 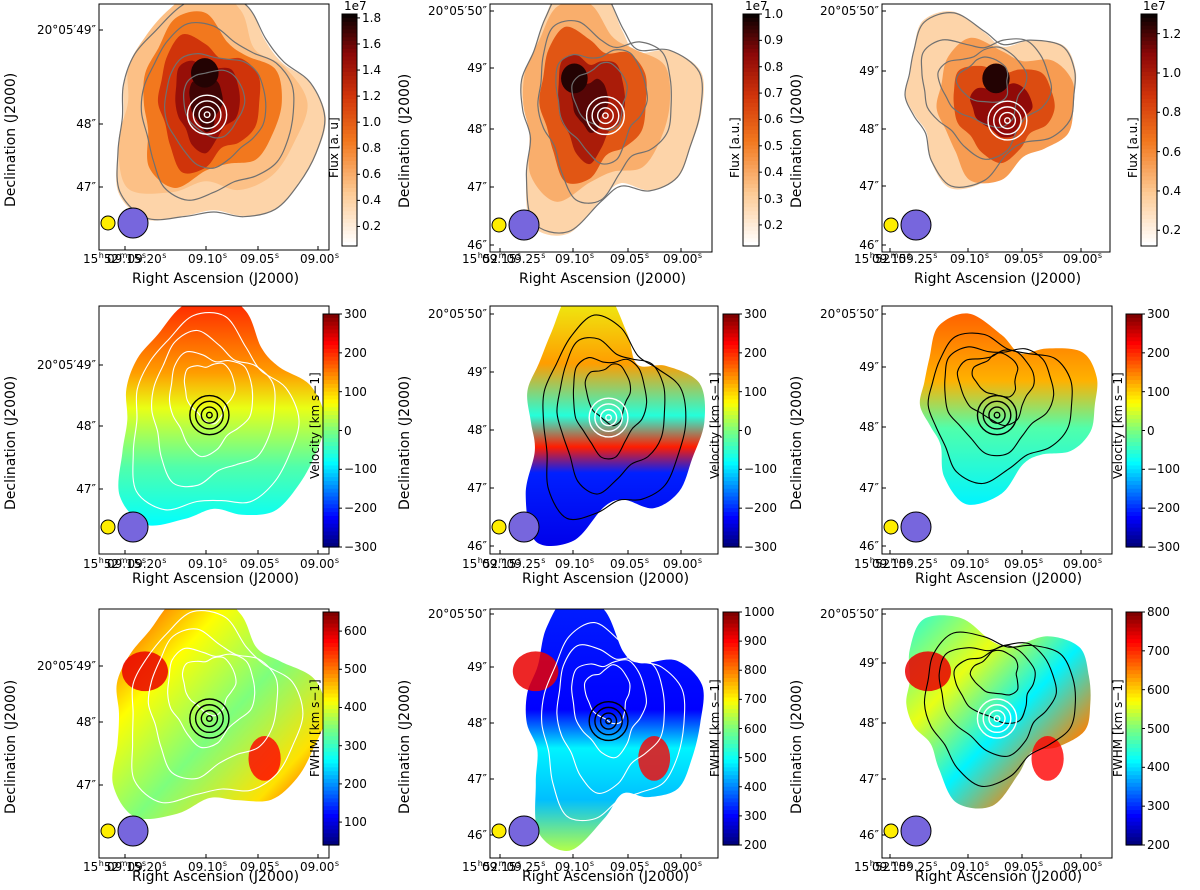 I want to click on x-axis-label: Right Ascension (J2000), so click(x=999, y=579).